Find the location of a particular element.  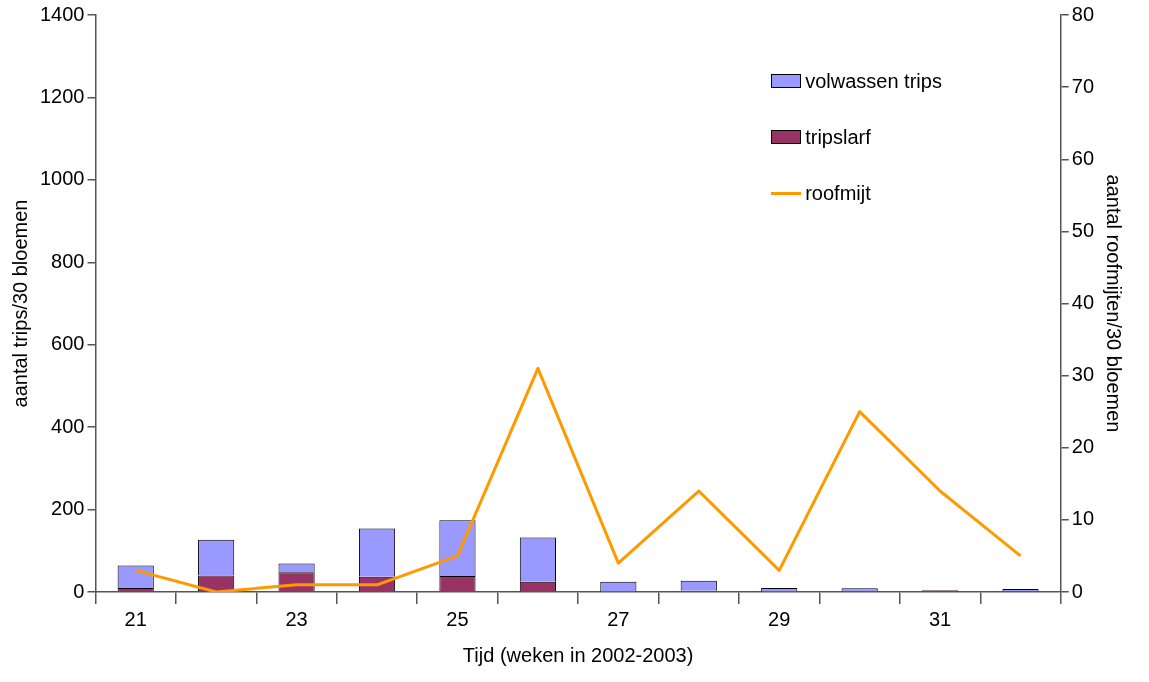

x-tick-label: 27 is located at coordinates (618, 618).